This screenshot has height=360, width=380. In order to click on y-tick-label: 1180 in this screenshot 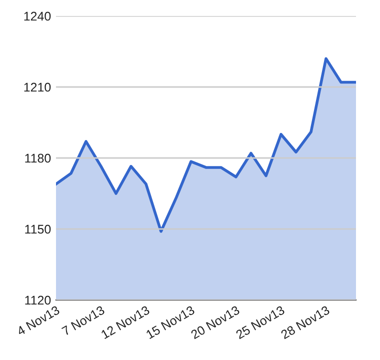, I will do `click(38, 158)`.